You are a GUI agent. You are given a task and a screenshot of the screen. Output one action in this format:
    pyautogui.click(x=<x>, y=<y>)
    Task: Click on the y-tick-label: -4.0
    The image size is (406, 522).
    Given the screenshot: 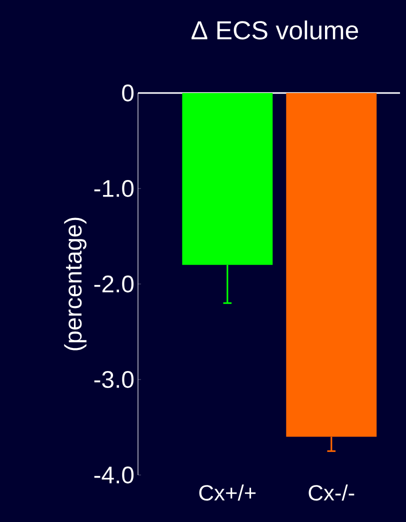 What is the action you would take?
    pyautogui.click(x=114, y=475)
    